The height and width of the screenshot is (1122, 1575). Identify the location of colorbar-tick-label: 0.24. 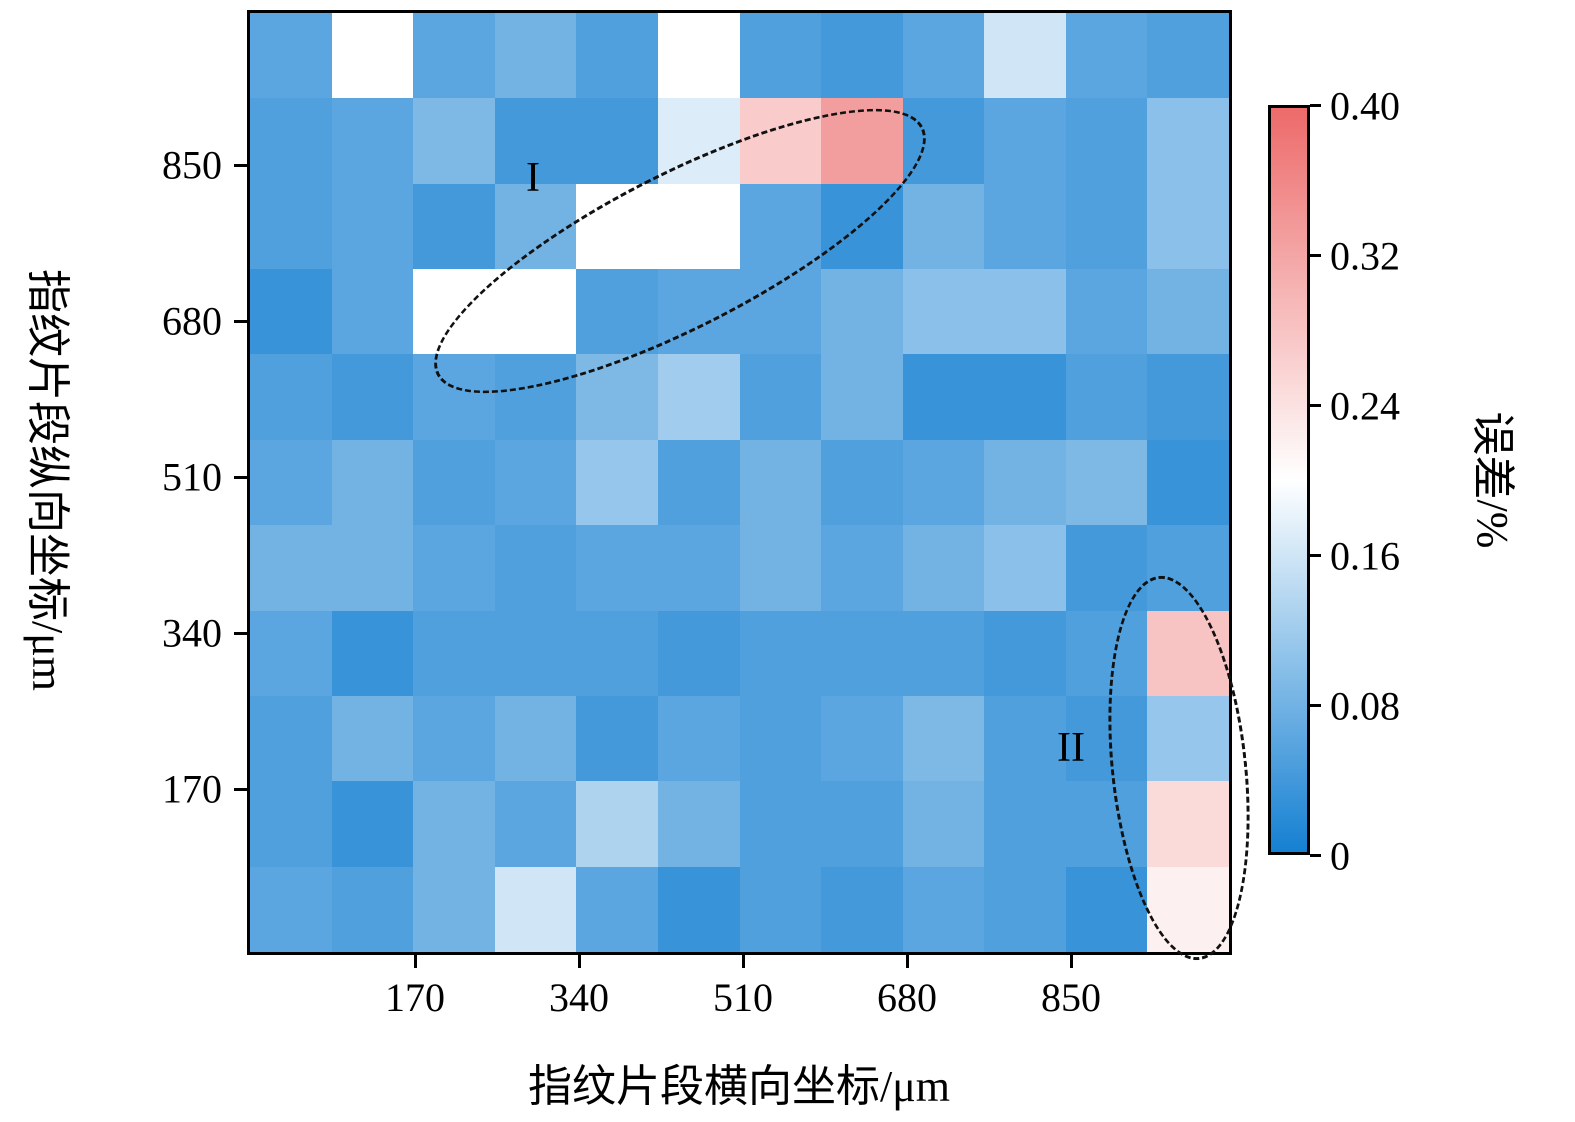
(1365, 406).